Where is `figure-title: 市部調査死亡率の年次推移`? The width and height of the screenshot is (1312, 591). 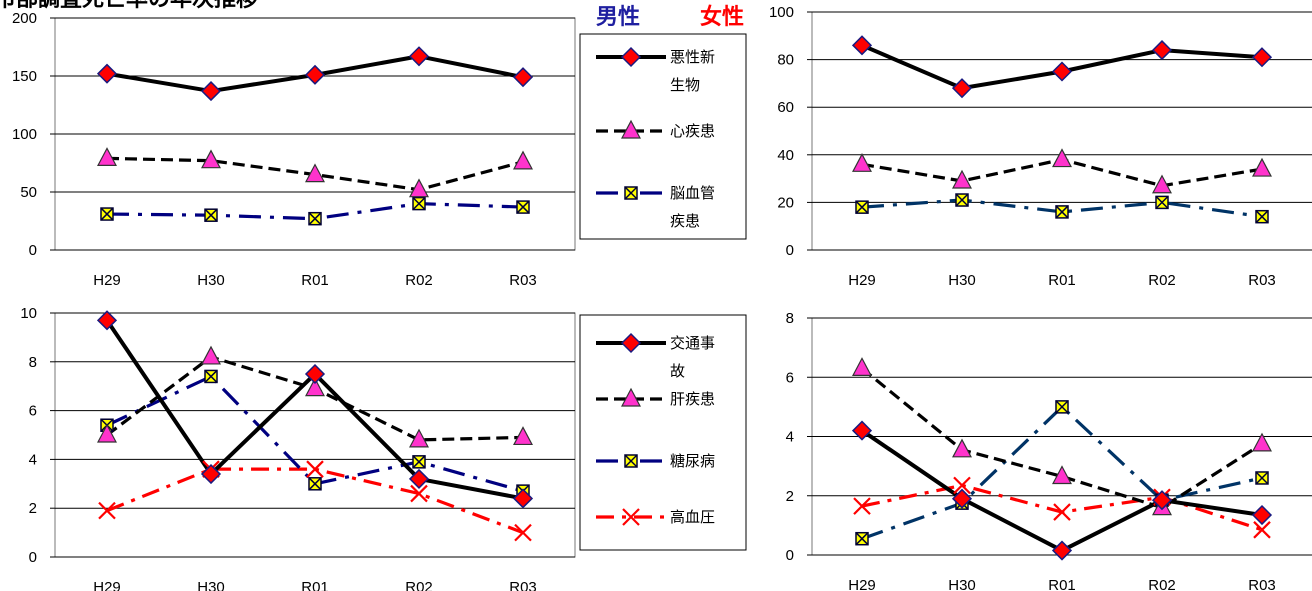 figure-title: 市部調査死亡率の年次推移 is located at coordinates (129, 6).